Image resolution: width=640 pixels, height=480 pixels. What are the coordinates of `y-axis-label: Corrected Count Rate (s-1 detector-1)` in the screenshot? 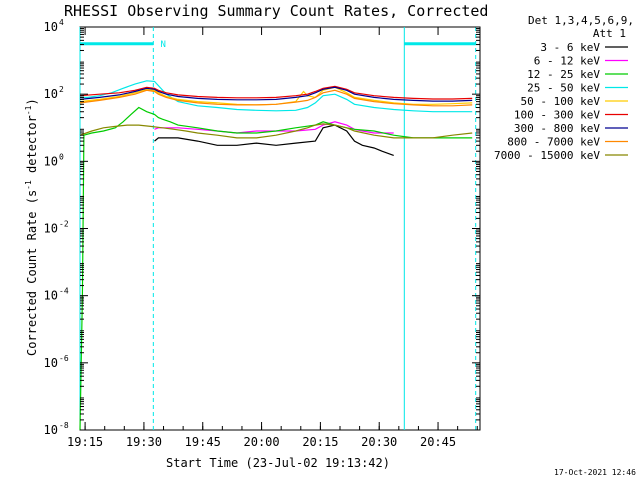 It's located at (31, 227).